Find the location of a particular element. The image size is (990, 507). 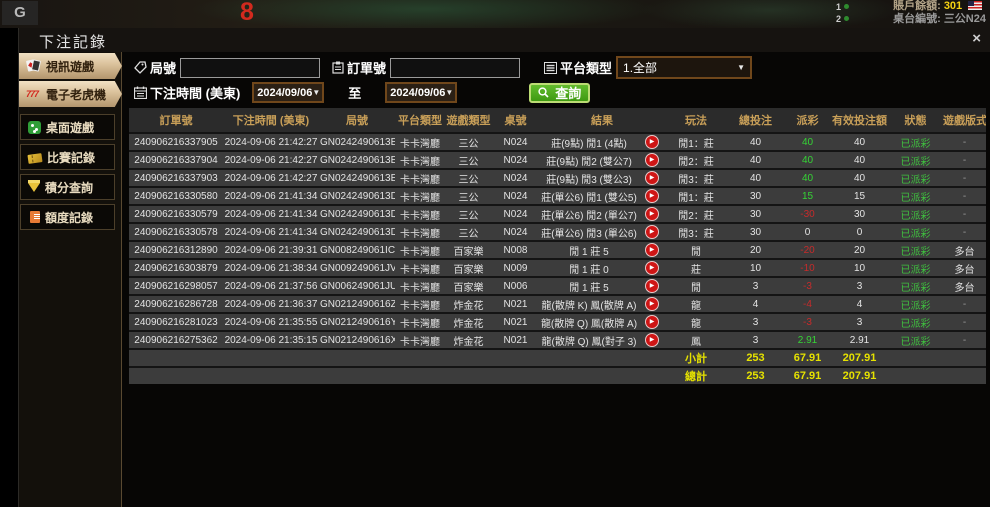

cell-payout: -3 is located at coordinates (807, 285).